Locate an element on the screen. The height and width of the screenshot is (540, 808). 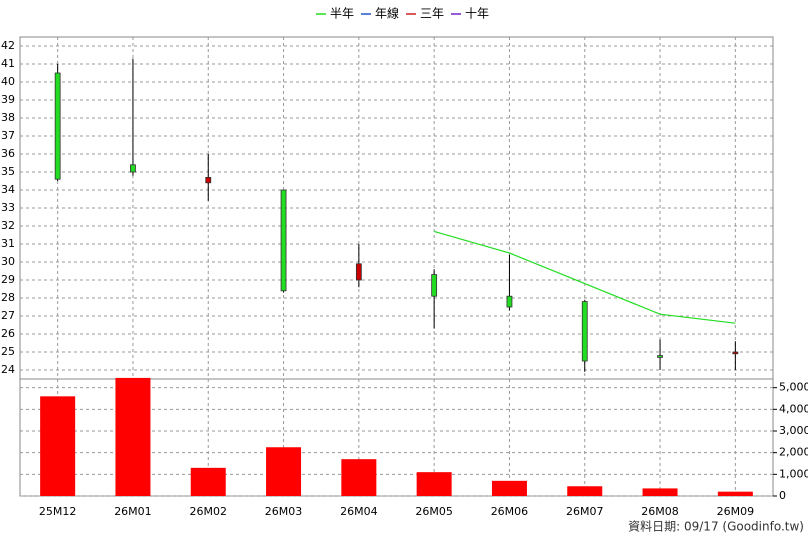
y-tick-label: 32 is located at coordinates (8, 225).